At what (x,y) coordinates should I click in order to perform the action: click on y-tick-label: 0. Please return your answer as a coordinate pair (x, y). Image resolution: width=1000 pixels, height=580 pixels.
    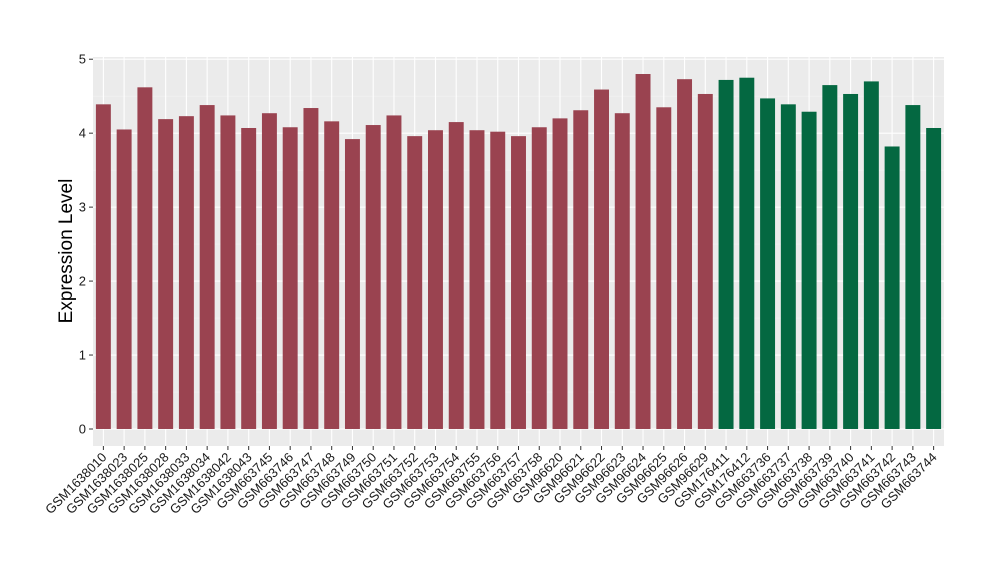
    Looking at the image, I should click on (82, 428).